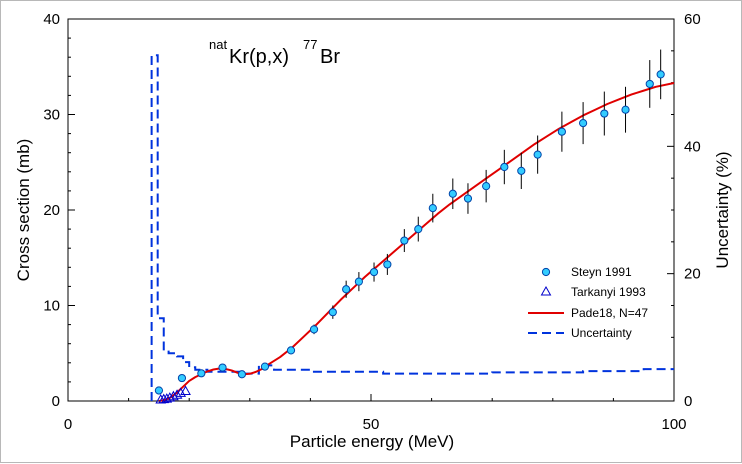  What do you see at coordinates (56, 401) in the screenshot?
I see `y-tick-label: 0` at bounding box center [56, 401].